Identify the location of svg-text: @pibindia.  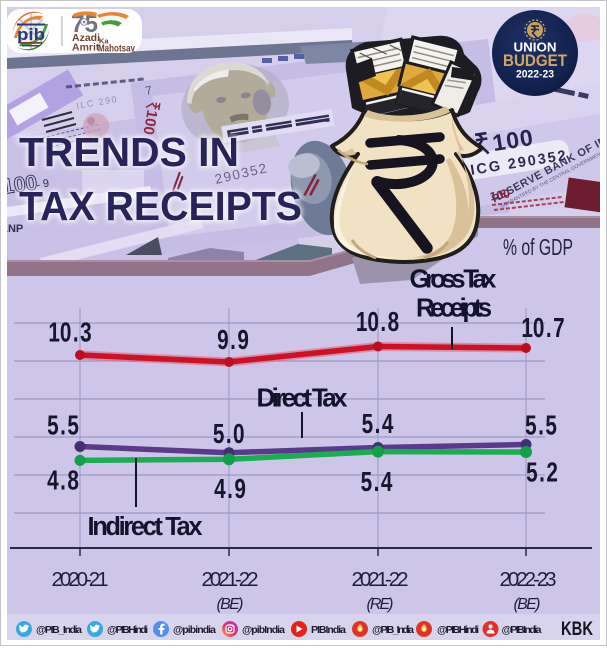
(194, 630).